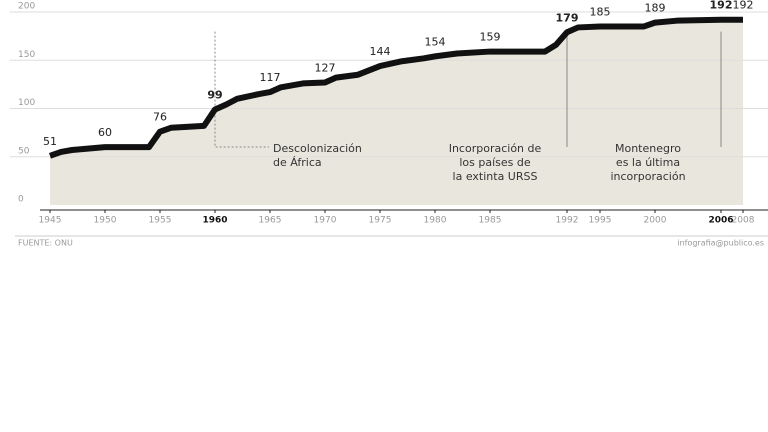  I want to click on x-tick-label: 1965, so click(270, 221).